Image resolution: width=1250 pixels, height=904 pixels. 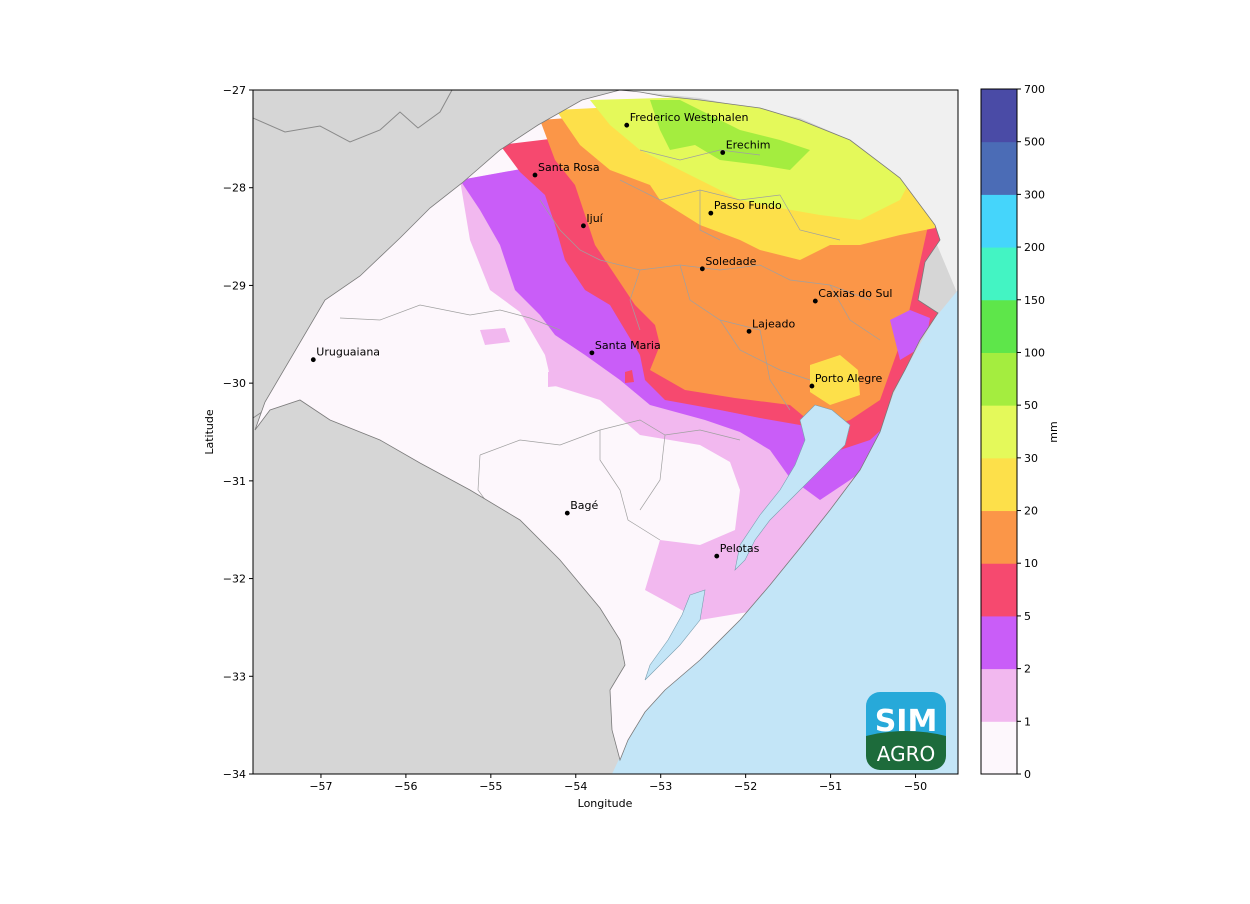 I want to click on colorbar-tick-label: 200, so click(x=1034, y=247).